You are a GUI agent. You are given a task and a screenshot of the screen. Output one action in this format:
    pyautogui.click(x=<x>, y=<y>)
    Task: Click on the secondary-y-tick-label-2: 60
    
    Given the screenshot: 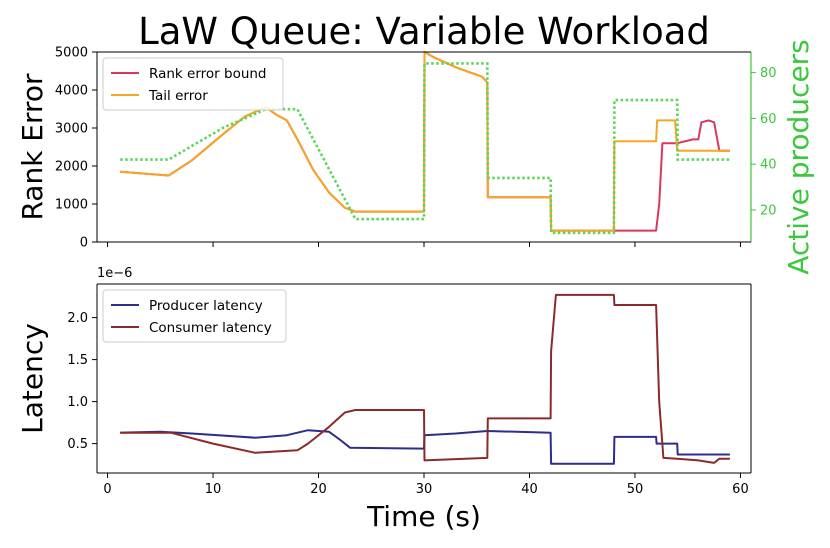 What is the action you would take?
    pyautogui.click(x=768, y=119)
    